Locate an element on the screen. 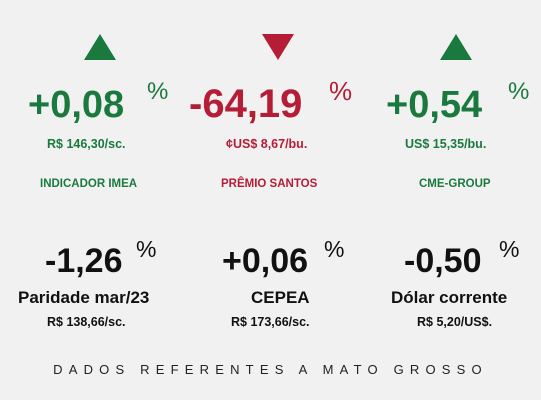 The width and height of the screenshot is (541, 400). dolar-percent-sign: % is located at coordinates (509, 249).